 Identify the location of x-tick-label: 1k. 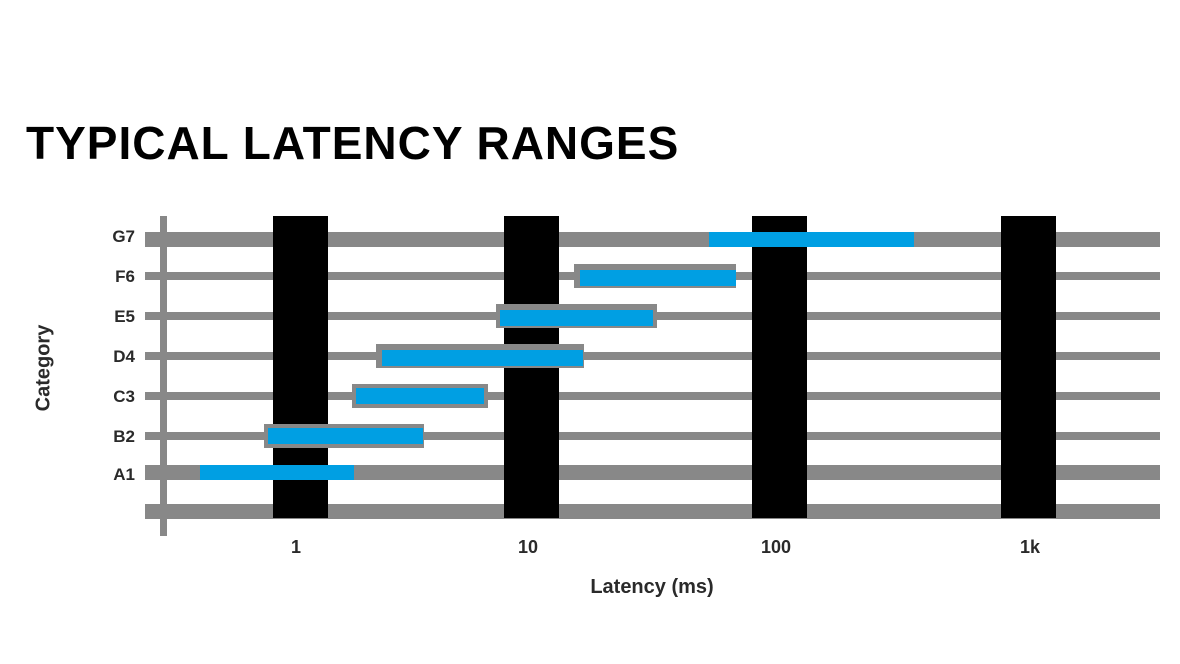
(1030, 547).